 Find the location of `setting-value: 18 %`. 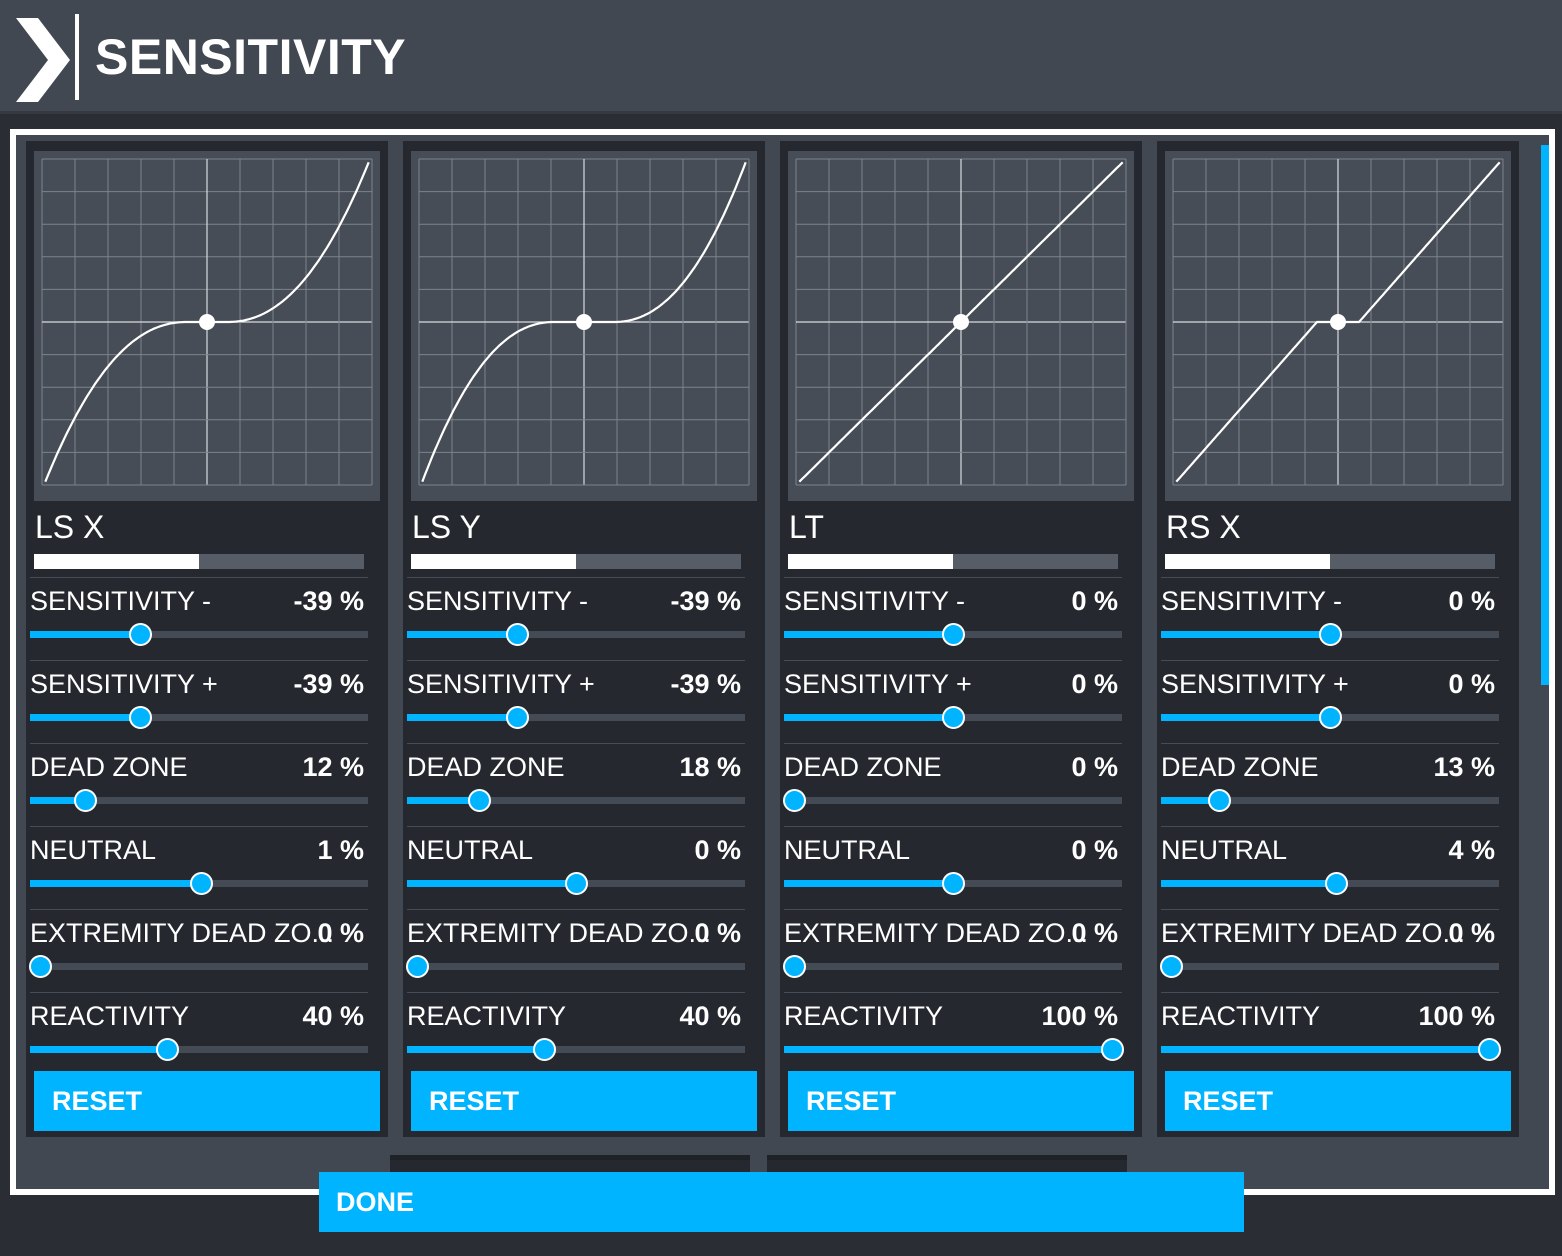

setting-value: 18 % is located at coordinates (710, 767).